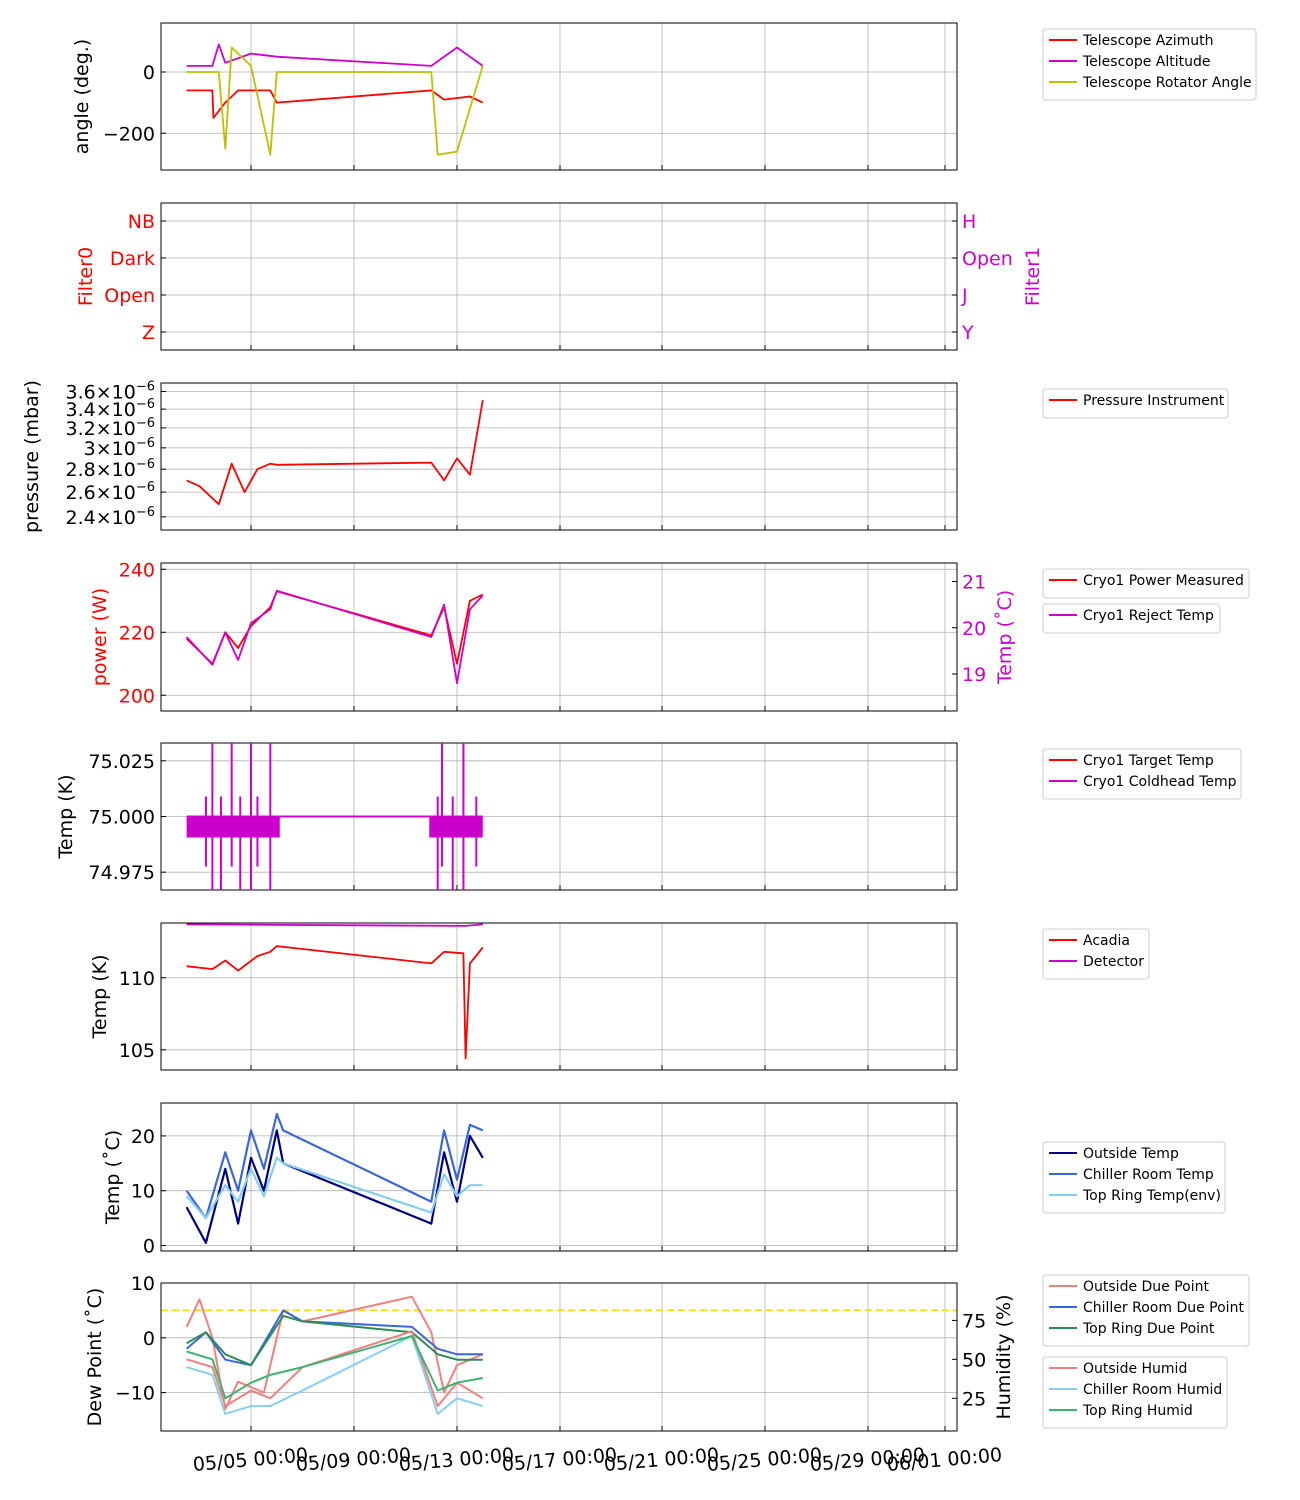  What do you see at coordinates (141, 222) in the screenshot?
I see `y-tick-label: NB` at bounding box center [141, 222].